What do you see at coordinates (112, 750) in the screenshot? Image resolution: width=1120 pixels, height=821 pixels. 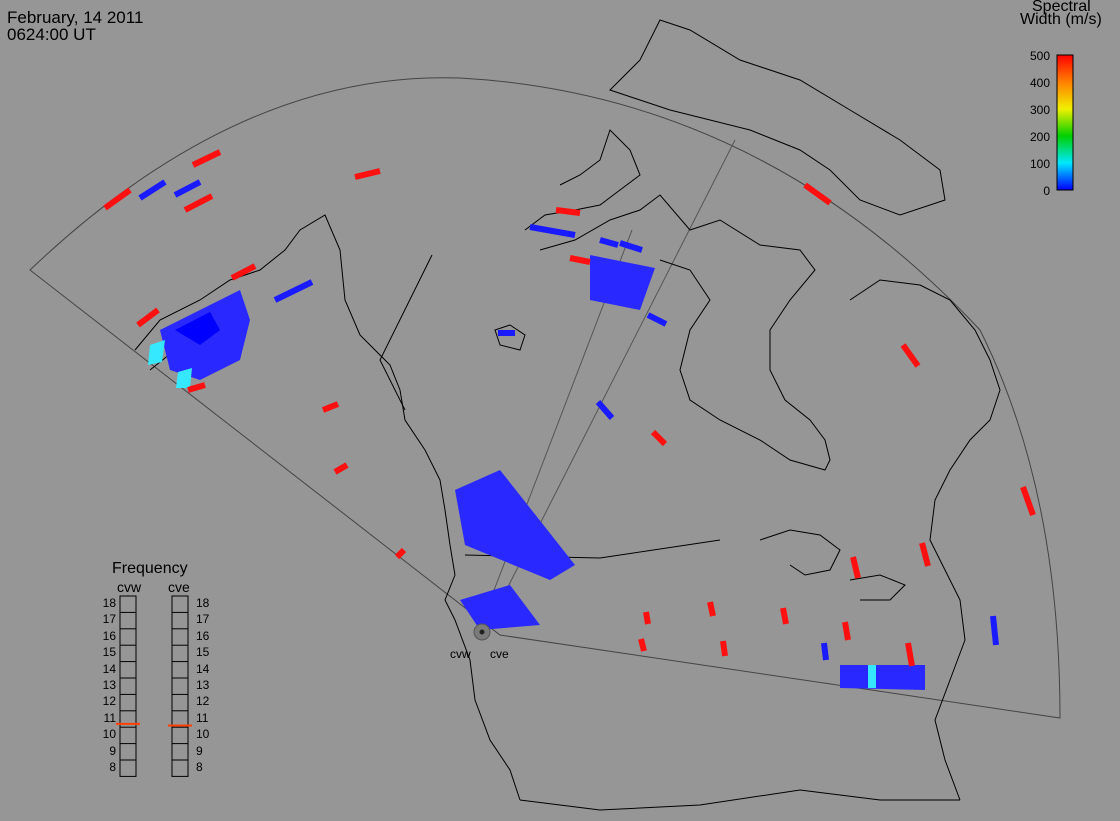 I see `frequency-tick-label-cvw: 9` at bounding box center [112, 750].